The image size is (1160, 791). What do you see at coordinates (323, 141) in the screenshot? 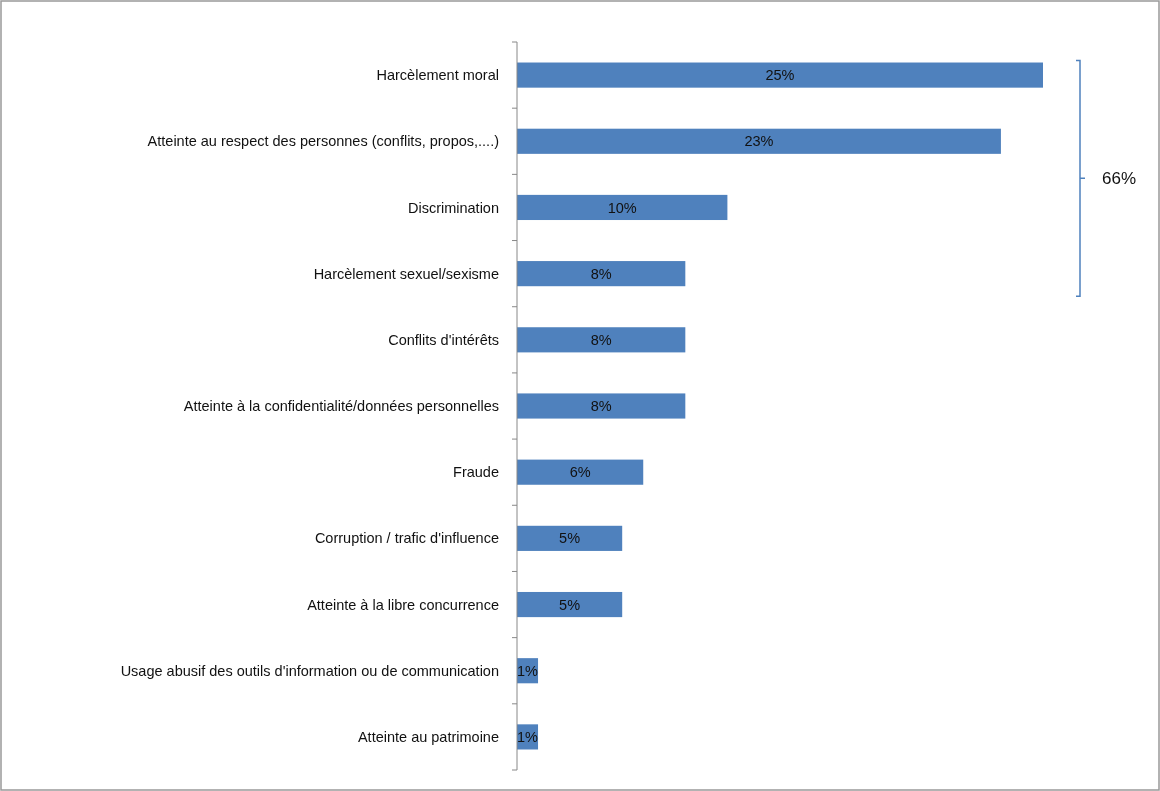
I see `y-tick-label: Atteinte au respect des personnes (conflits, propos,....)` at bounding box center [323, 141].